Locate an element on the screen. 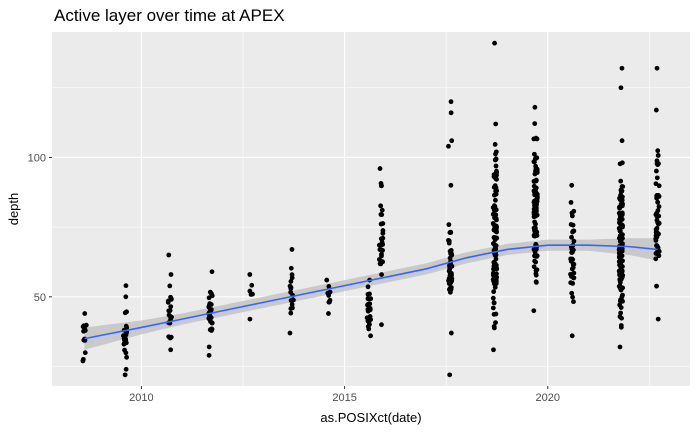 This screenshot has height=432, width=700. y-tick-label: 100 is located at coordinates (37, 158).